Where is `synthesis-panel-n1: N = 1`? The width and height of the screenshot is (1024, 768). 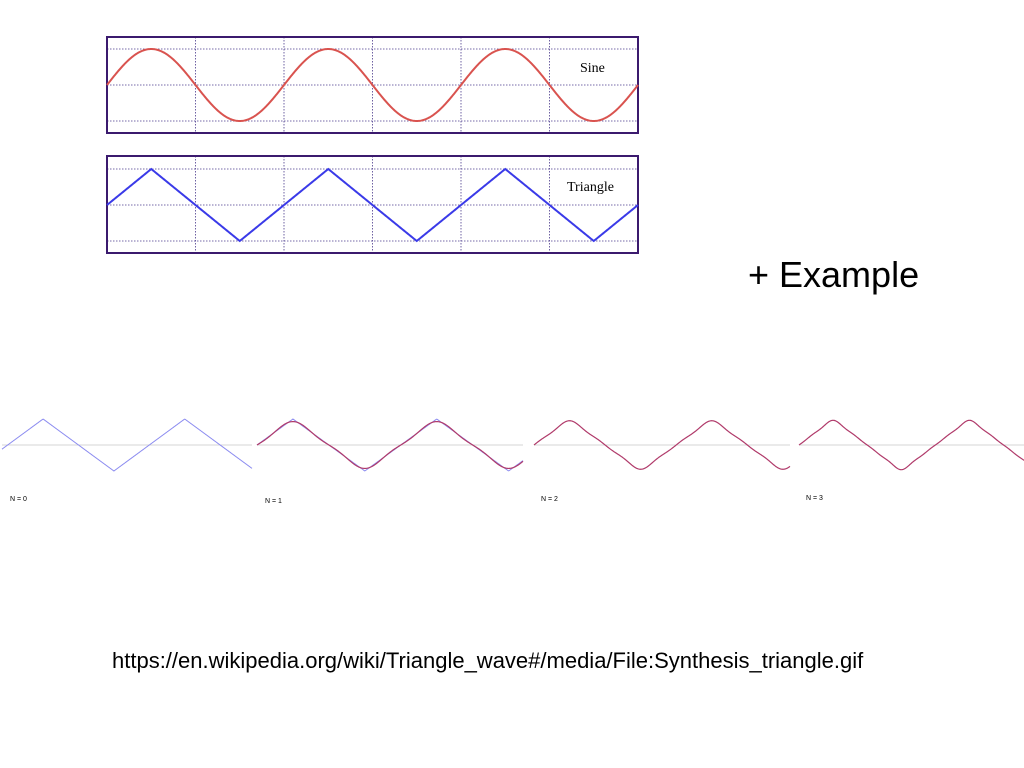 synthesis-panel-n1: N = 1 is located at coordinates (390, 461).